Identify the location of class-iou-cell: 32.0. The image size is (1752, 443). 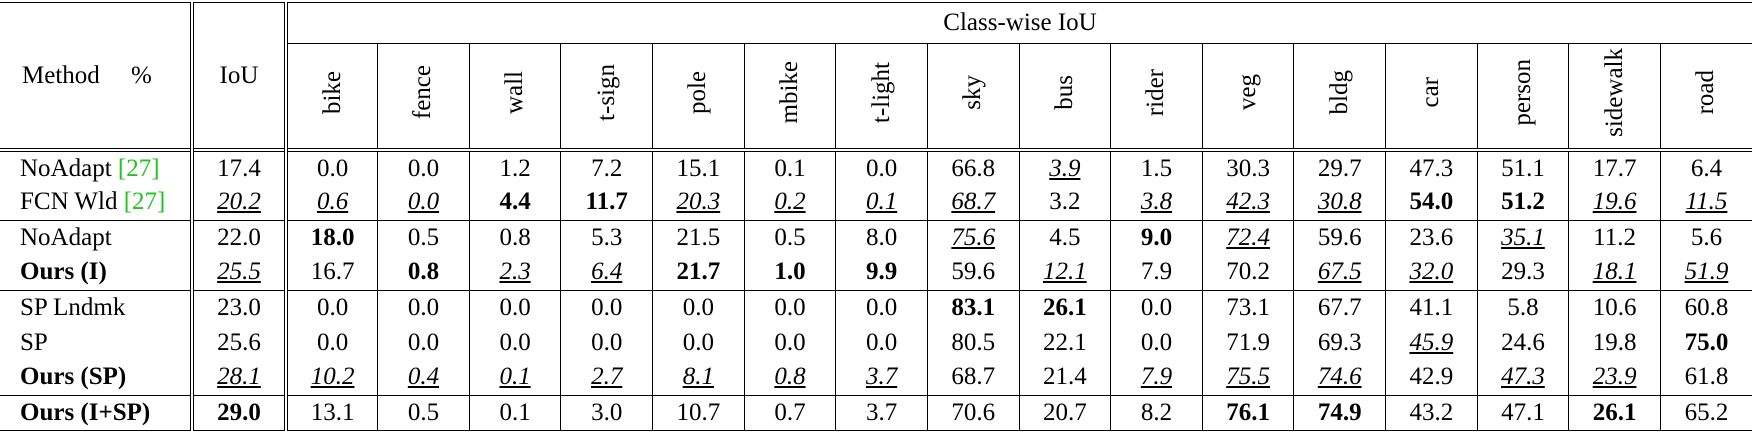
(1431, 272).